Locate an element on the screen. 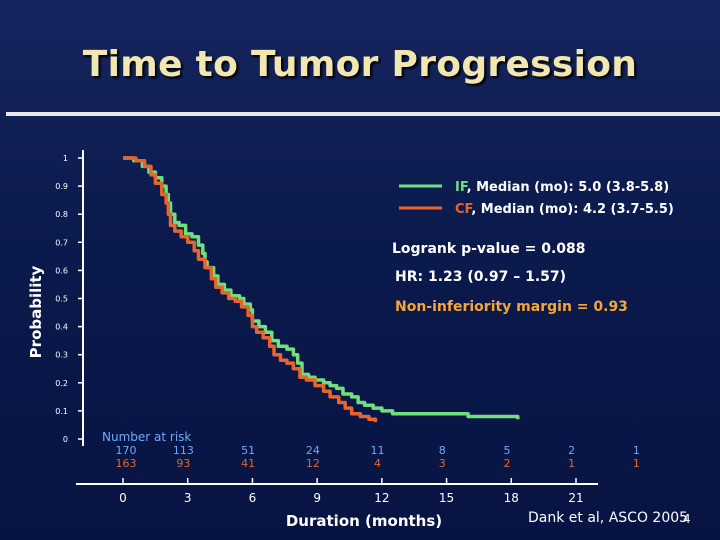 The width and height of the screenshot is (720, 540). page-title: Time to Tumor Progression is located at coordinates (360, 64).